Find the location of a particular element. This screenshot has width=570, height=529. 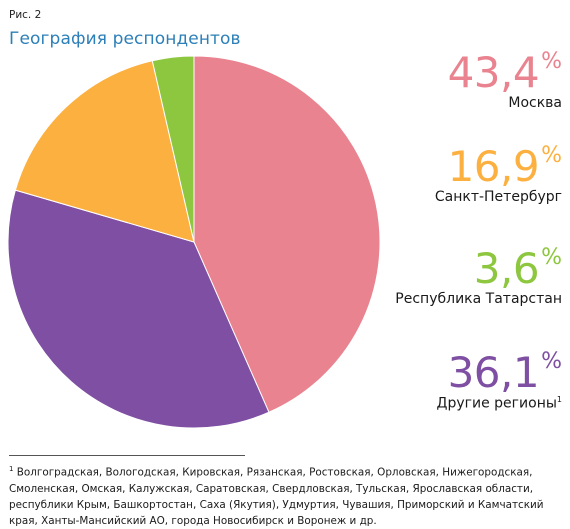

legend-label-other: Другие регионы1 is located at coordinates (499, 403).